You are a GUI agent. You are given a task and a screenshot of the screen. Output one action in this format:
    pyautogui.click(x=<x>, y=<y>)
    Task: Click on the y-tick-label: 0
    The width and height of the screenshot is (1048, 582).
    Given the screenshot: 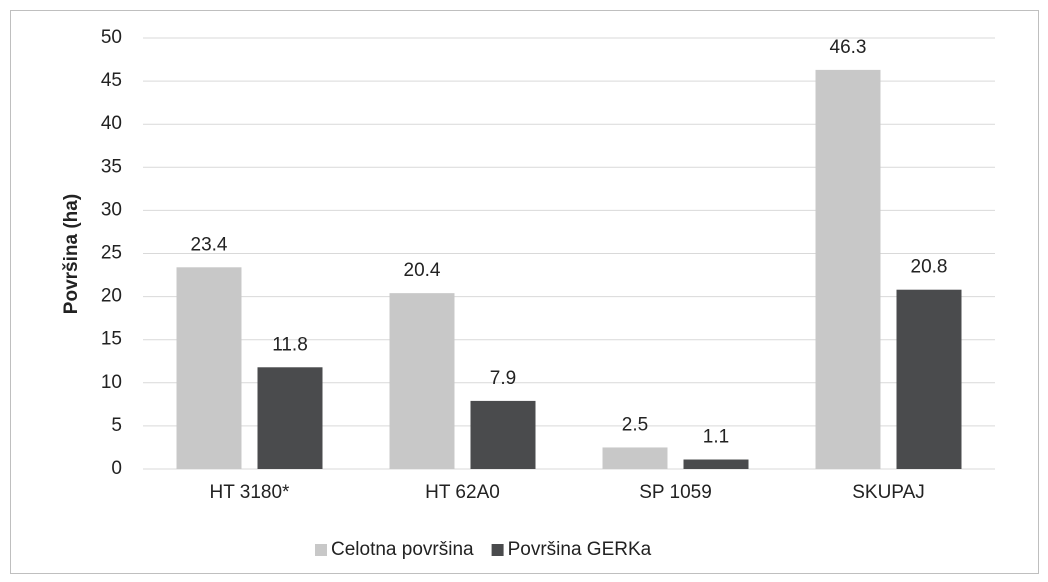 What is the action you would take?
    pyautogui.click(x=116, y=468)
    